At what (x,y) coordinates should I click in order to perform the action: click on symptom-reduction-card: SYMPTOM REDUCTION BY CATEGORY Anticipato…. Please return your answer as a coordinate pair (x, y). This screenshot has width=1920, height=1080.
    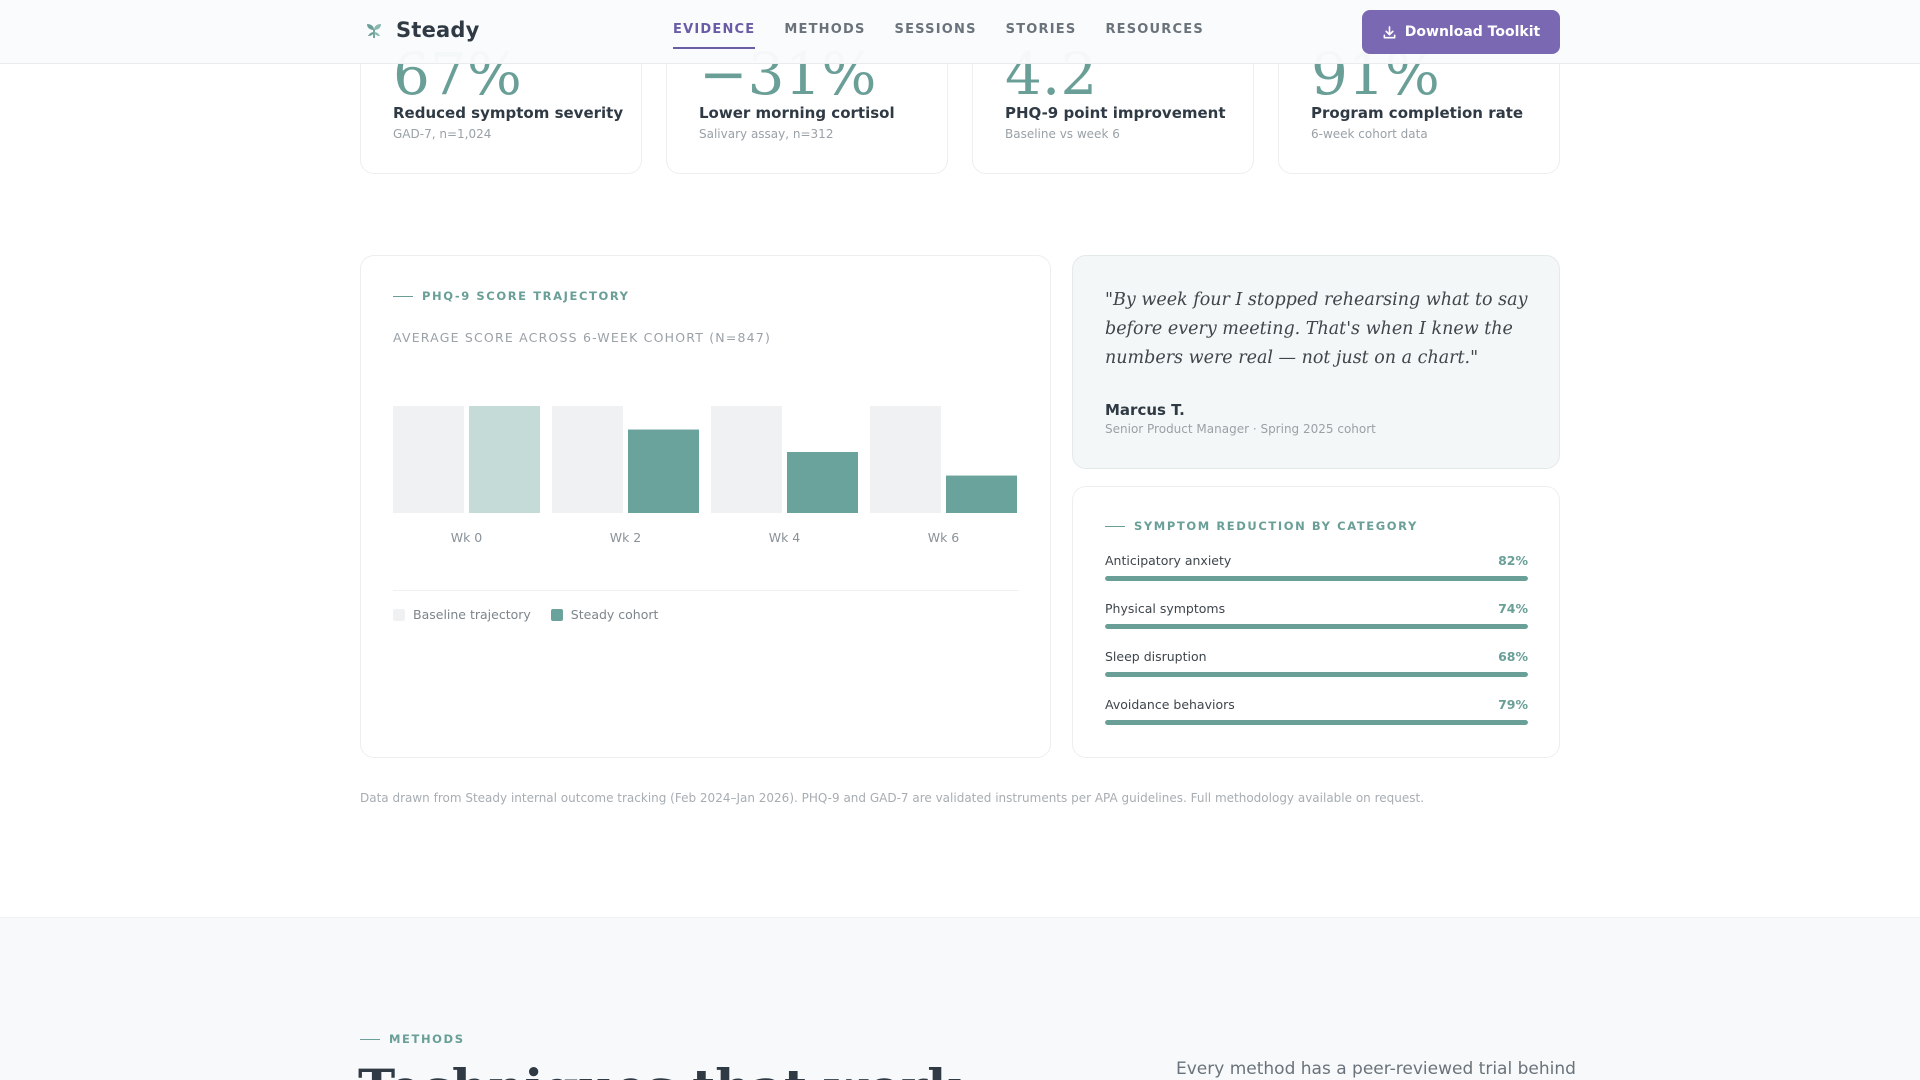
    Looking at the image, I should click on (1316, 622).